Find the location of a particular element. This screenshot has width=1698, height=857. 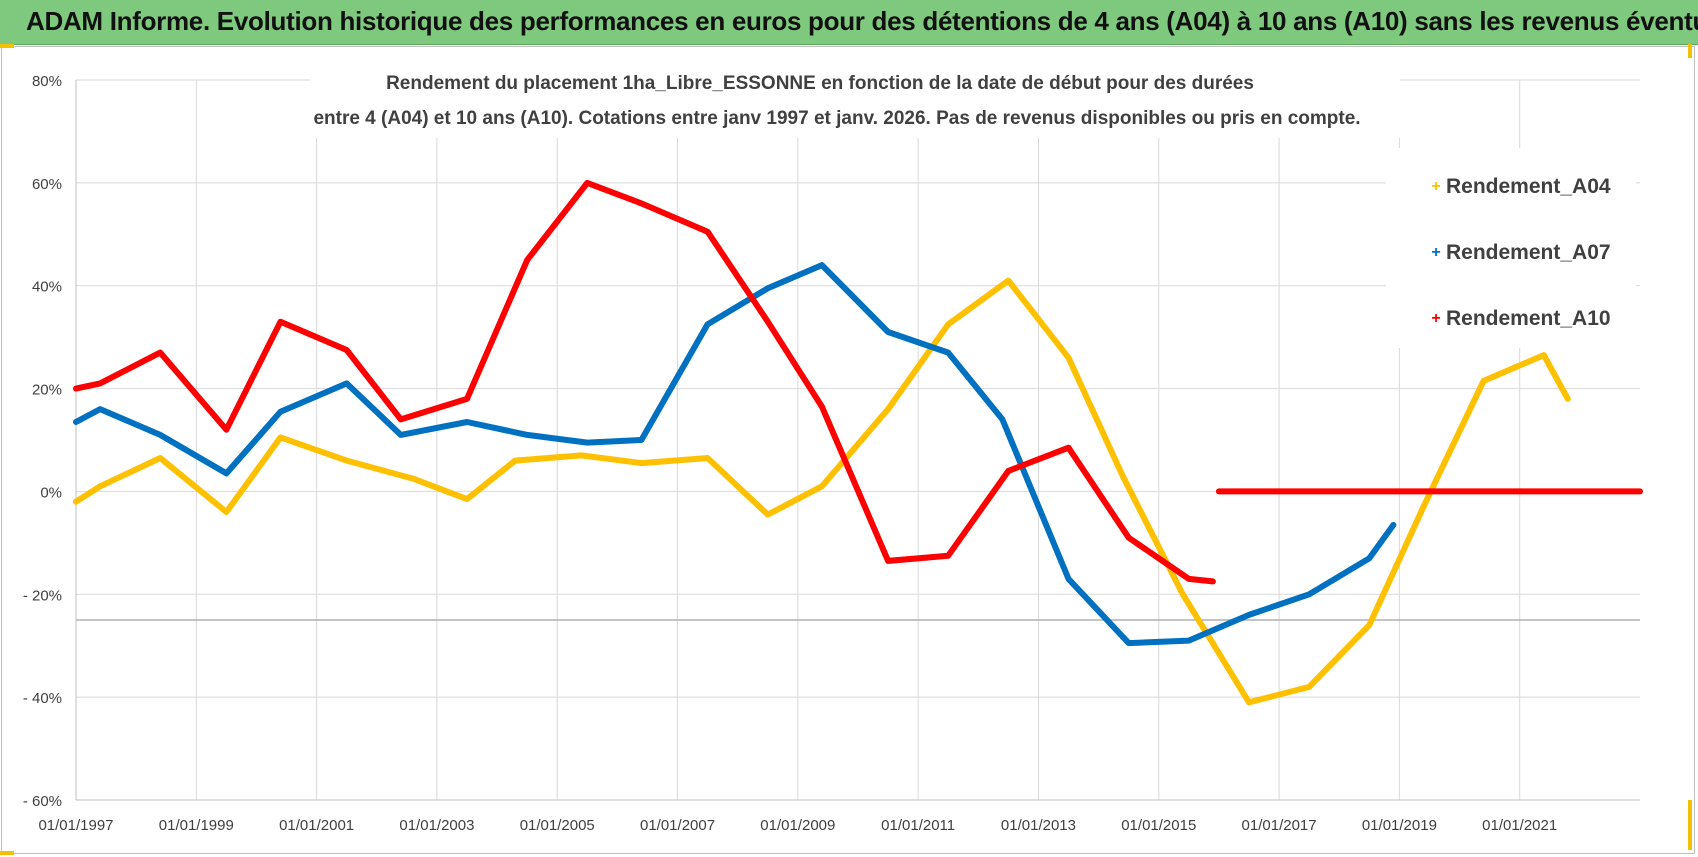

x-tick-label: 01/01/2021 is located at coordinates (1519, 825).